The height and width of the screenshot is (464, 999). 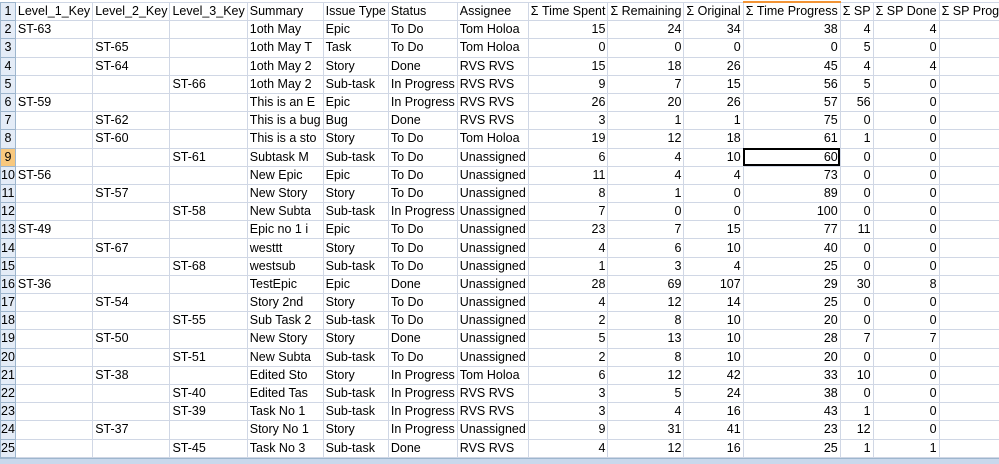 I want to click on cell: 75, so click(x=791, y=121).